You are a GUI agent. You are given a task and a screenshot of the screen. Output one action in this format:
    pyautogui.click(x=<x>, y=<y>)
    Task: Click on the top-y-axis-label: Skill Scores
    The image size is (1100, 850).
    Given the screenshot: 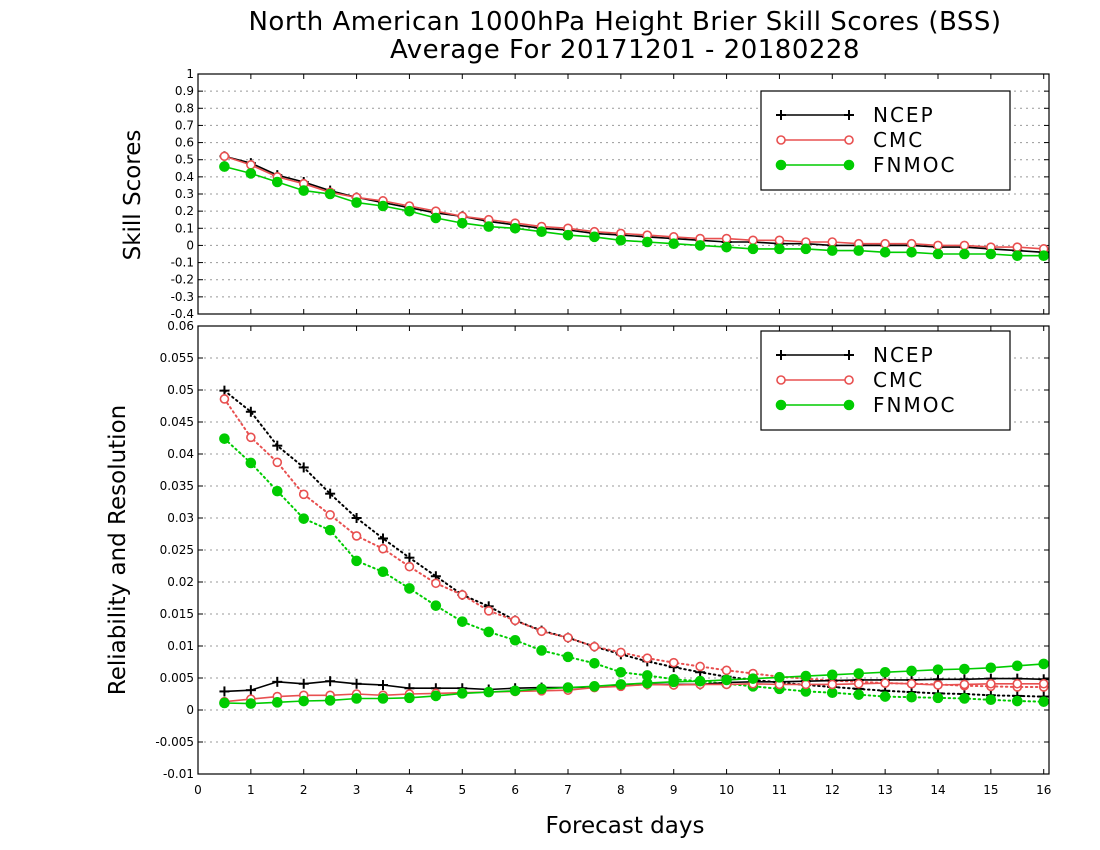 What is the action you would take?
    pyautogui.click(x=133, y=195)
    